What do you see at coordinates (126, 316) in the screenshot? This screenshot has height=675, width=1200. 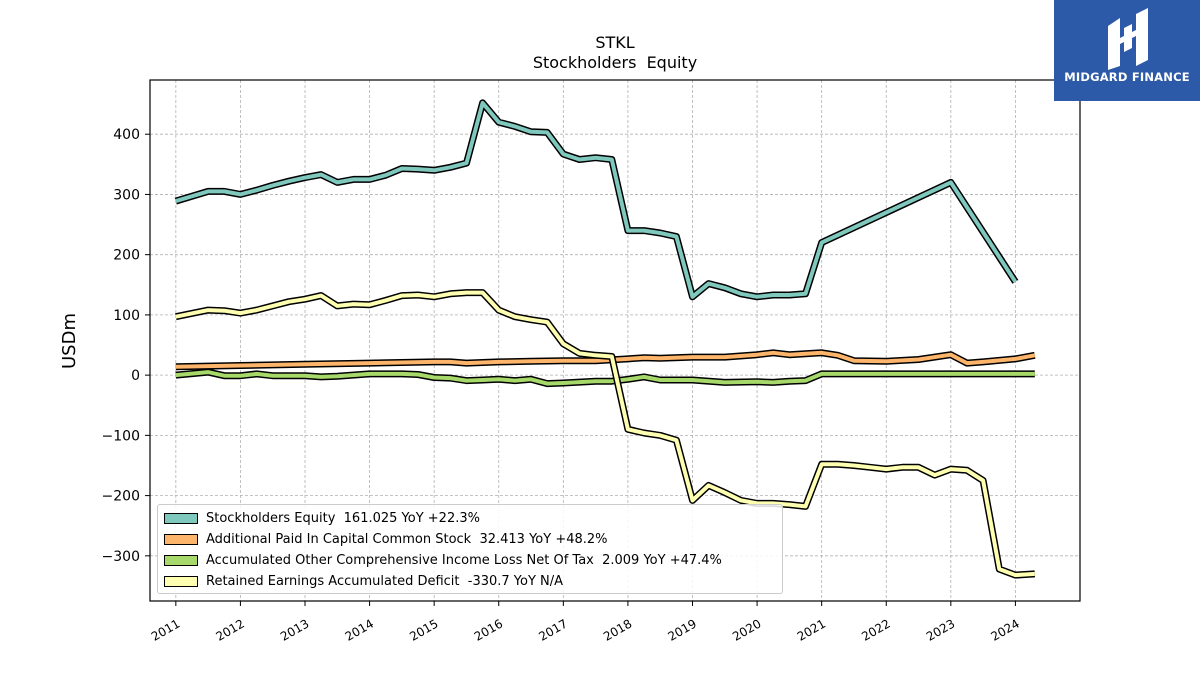 I see `y-tick-label: 100` at bounding box center [126, 316].